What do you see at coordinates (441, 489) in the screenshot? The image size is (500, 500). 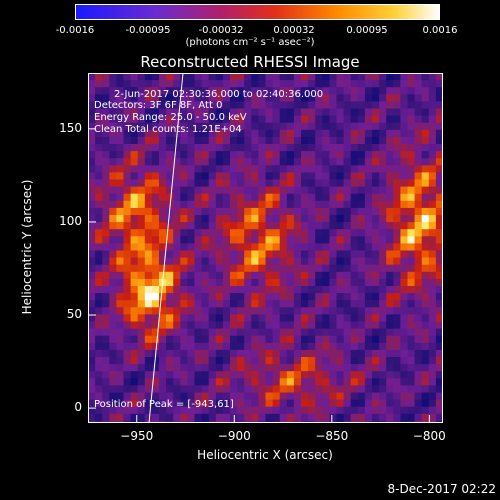 I see `footer-timestamp: 8-Dec-2017 02:22` at bounding box center [441, 489].